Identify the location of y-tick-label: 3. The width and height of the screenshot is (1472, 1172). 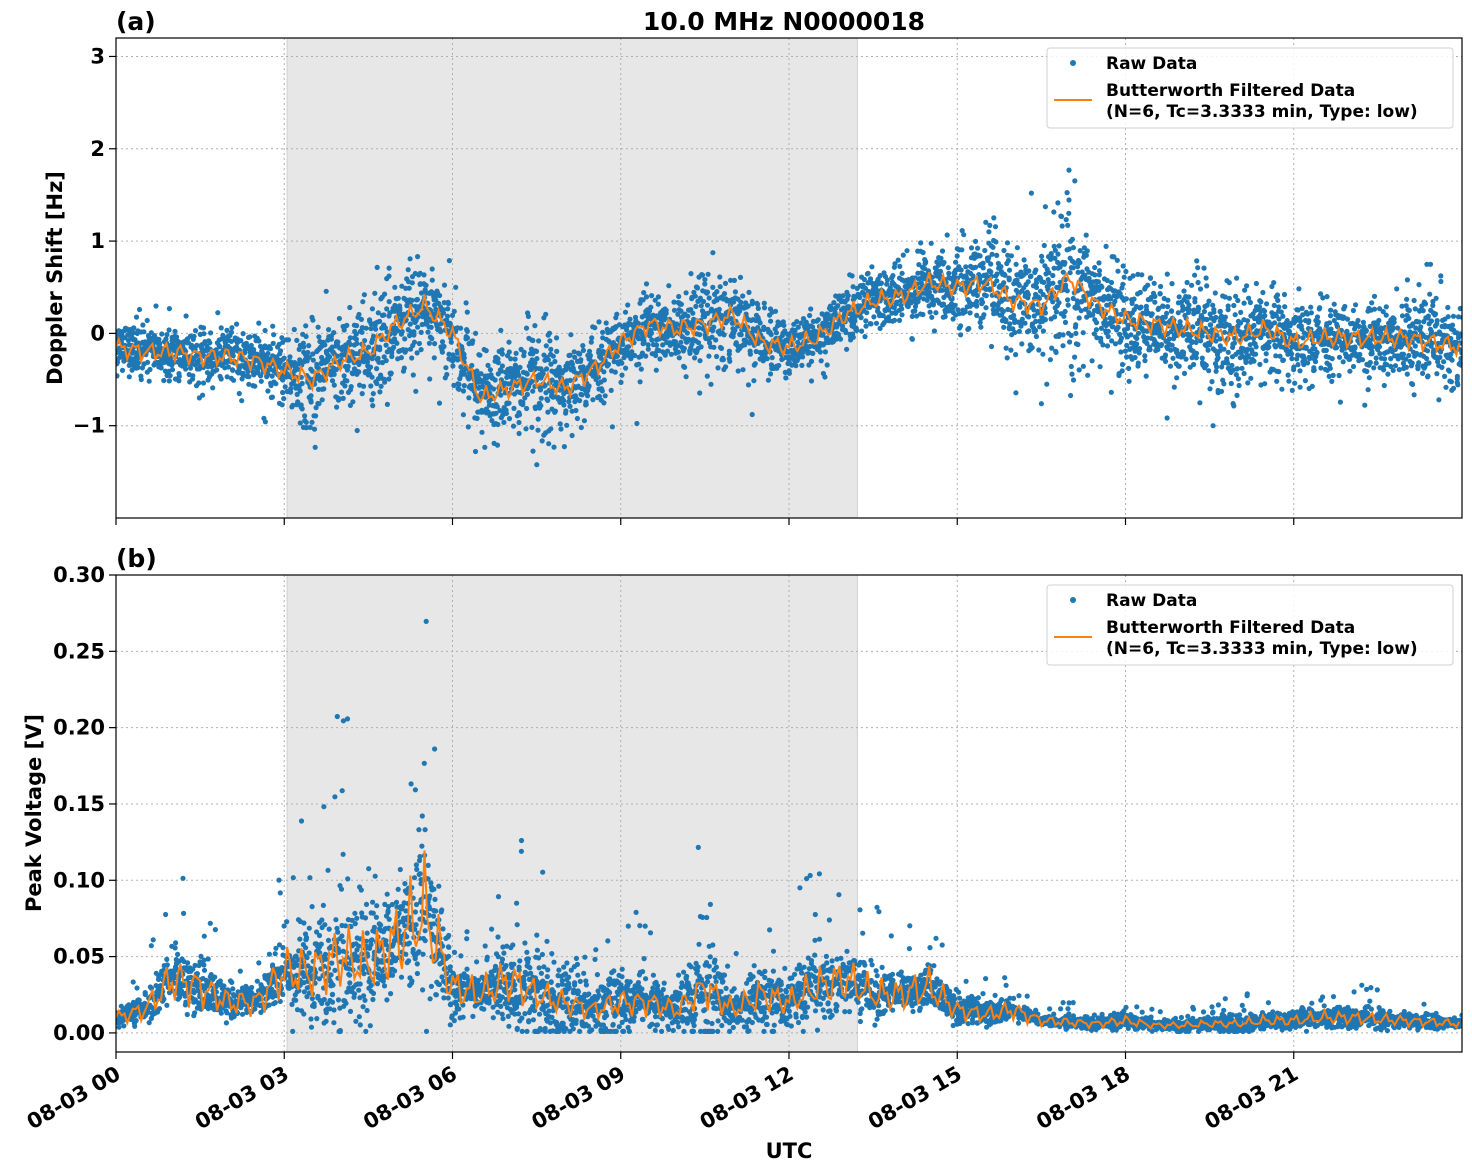
(97, 56).